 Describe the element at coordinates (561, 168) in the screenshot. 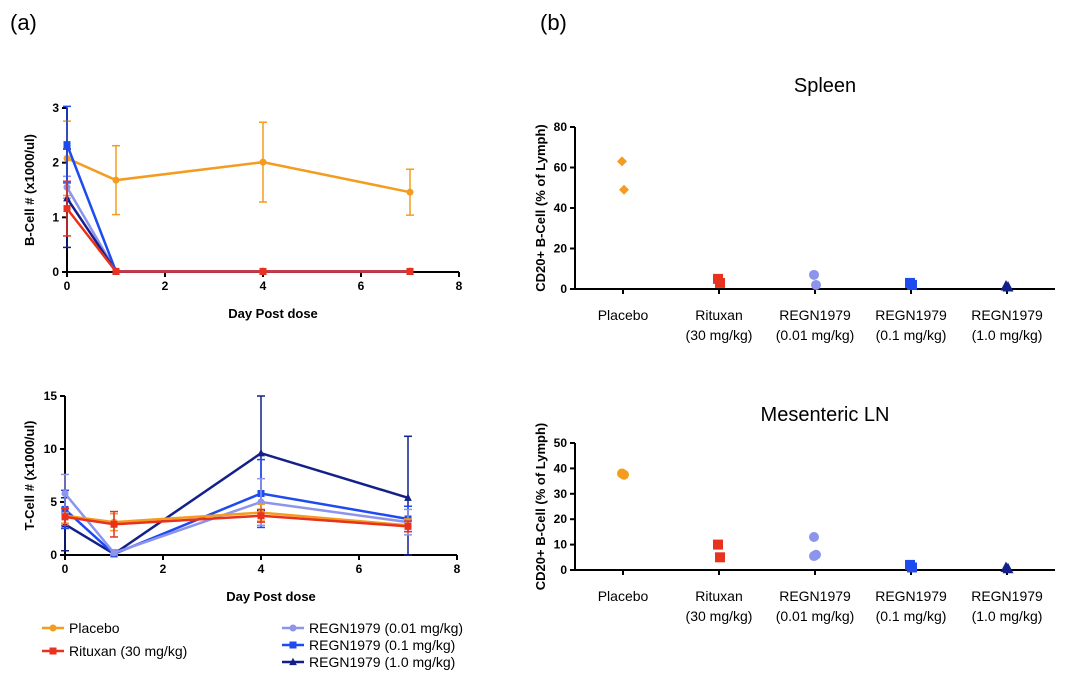

I see `y-tick-label: 60` at that location.